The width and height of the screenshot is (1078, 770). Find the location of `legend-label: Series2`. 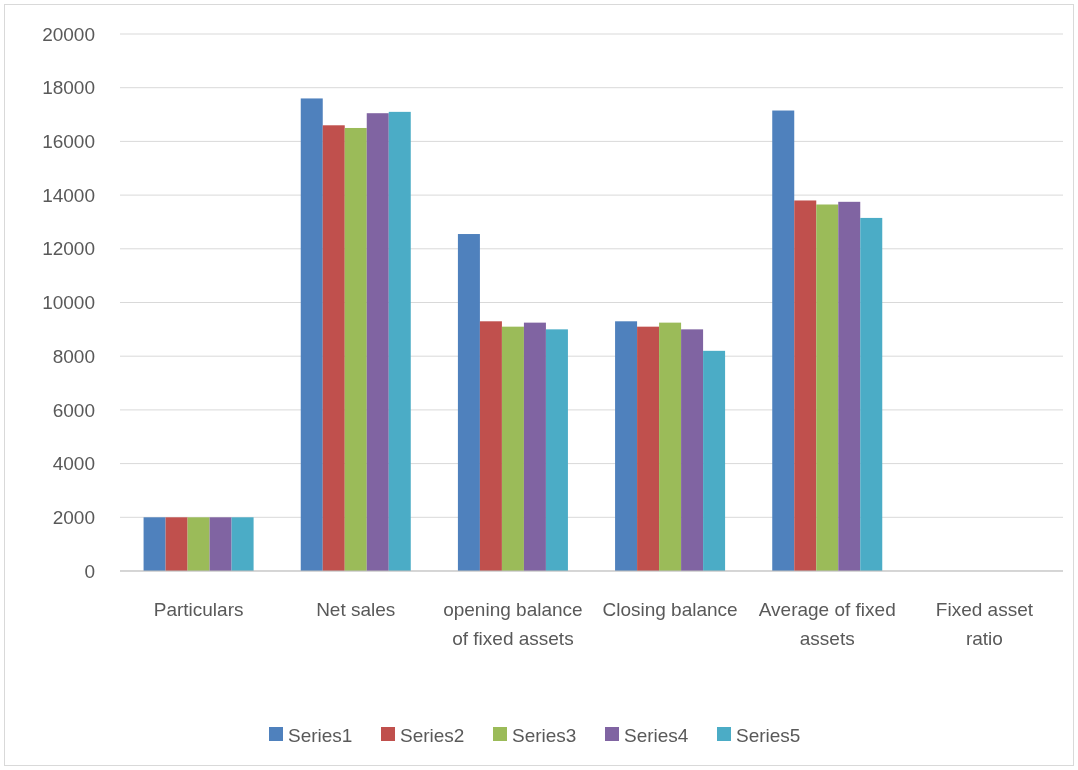

legend-label: Series2 is located at coordinates (432, 735).